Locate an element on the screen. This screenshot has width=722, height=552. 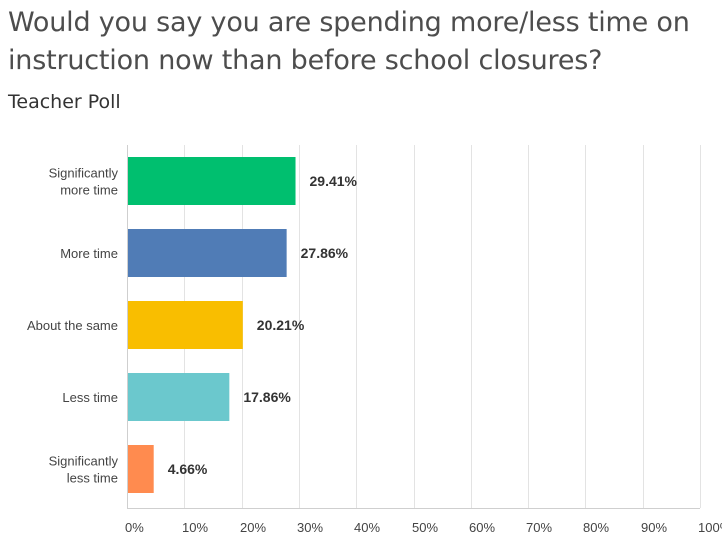
x-axis-ticks: 0% 10% 20% 30% 40% 50% 60% 70% 80% 90% 100% is located at coordinates (423, 527).